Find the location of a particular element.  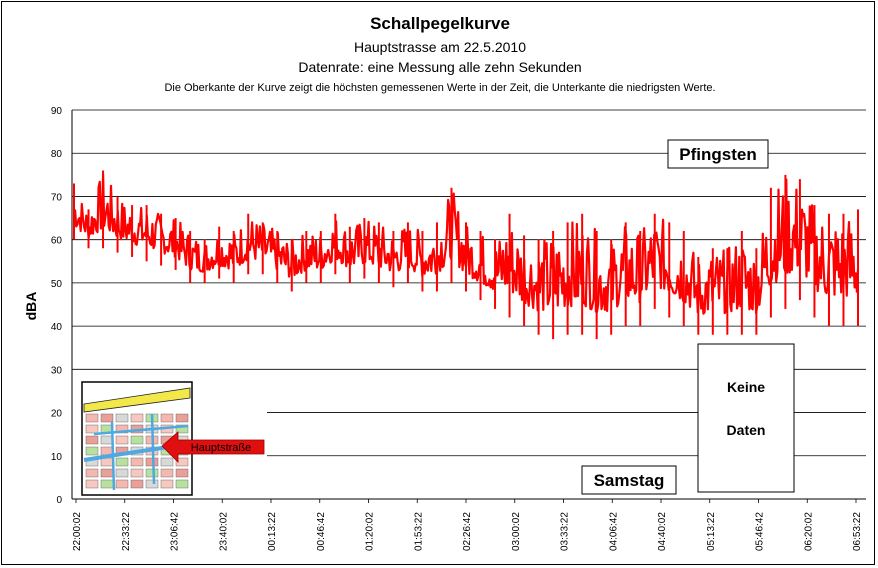

x-tick-01:20:02: 01:20:02 is located at coordinates (370, 531).